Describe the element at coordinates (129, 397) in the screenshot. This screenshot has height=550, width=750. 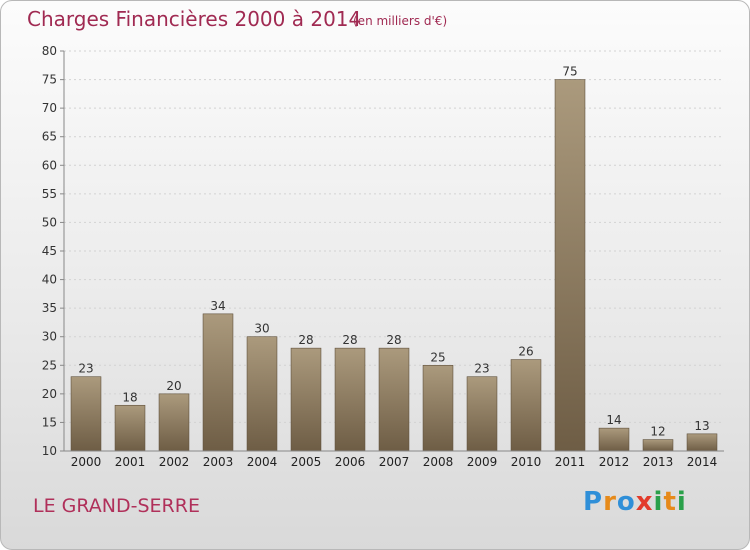
I see `data-label: 18` at that location.